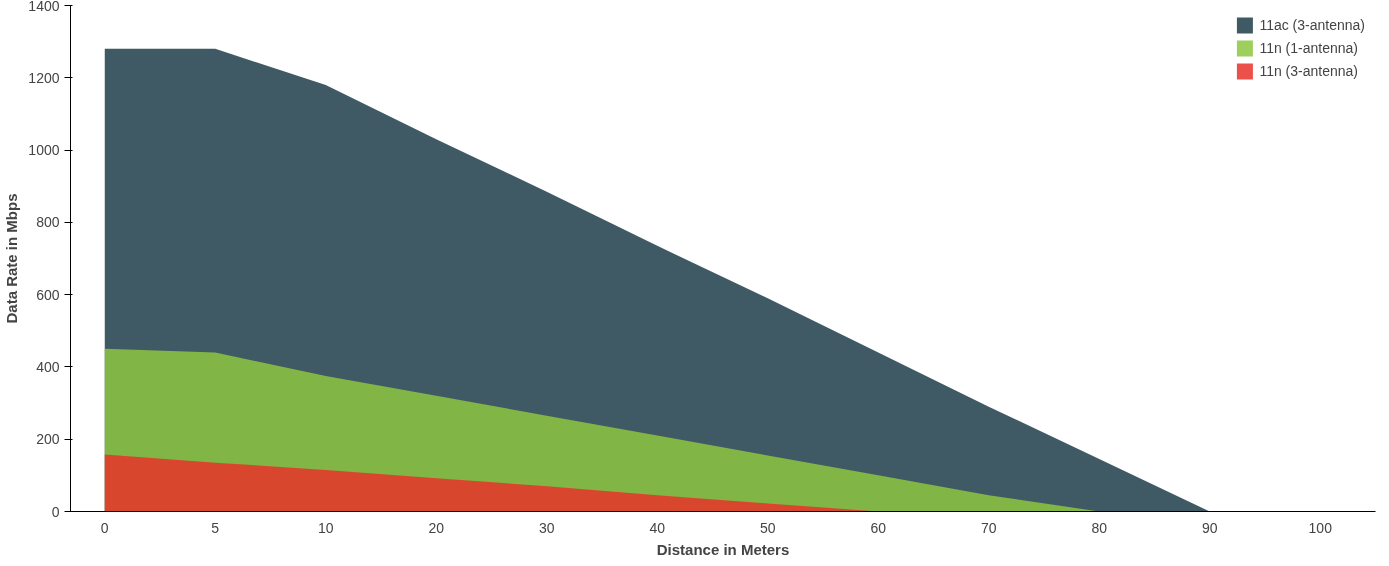 The image size is (1389, 566). What do you see at coordinates (325, 527) in the screenshot?
I see `x-tick-label: 10` at bounding box center [325, 527].